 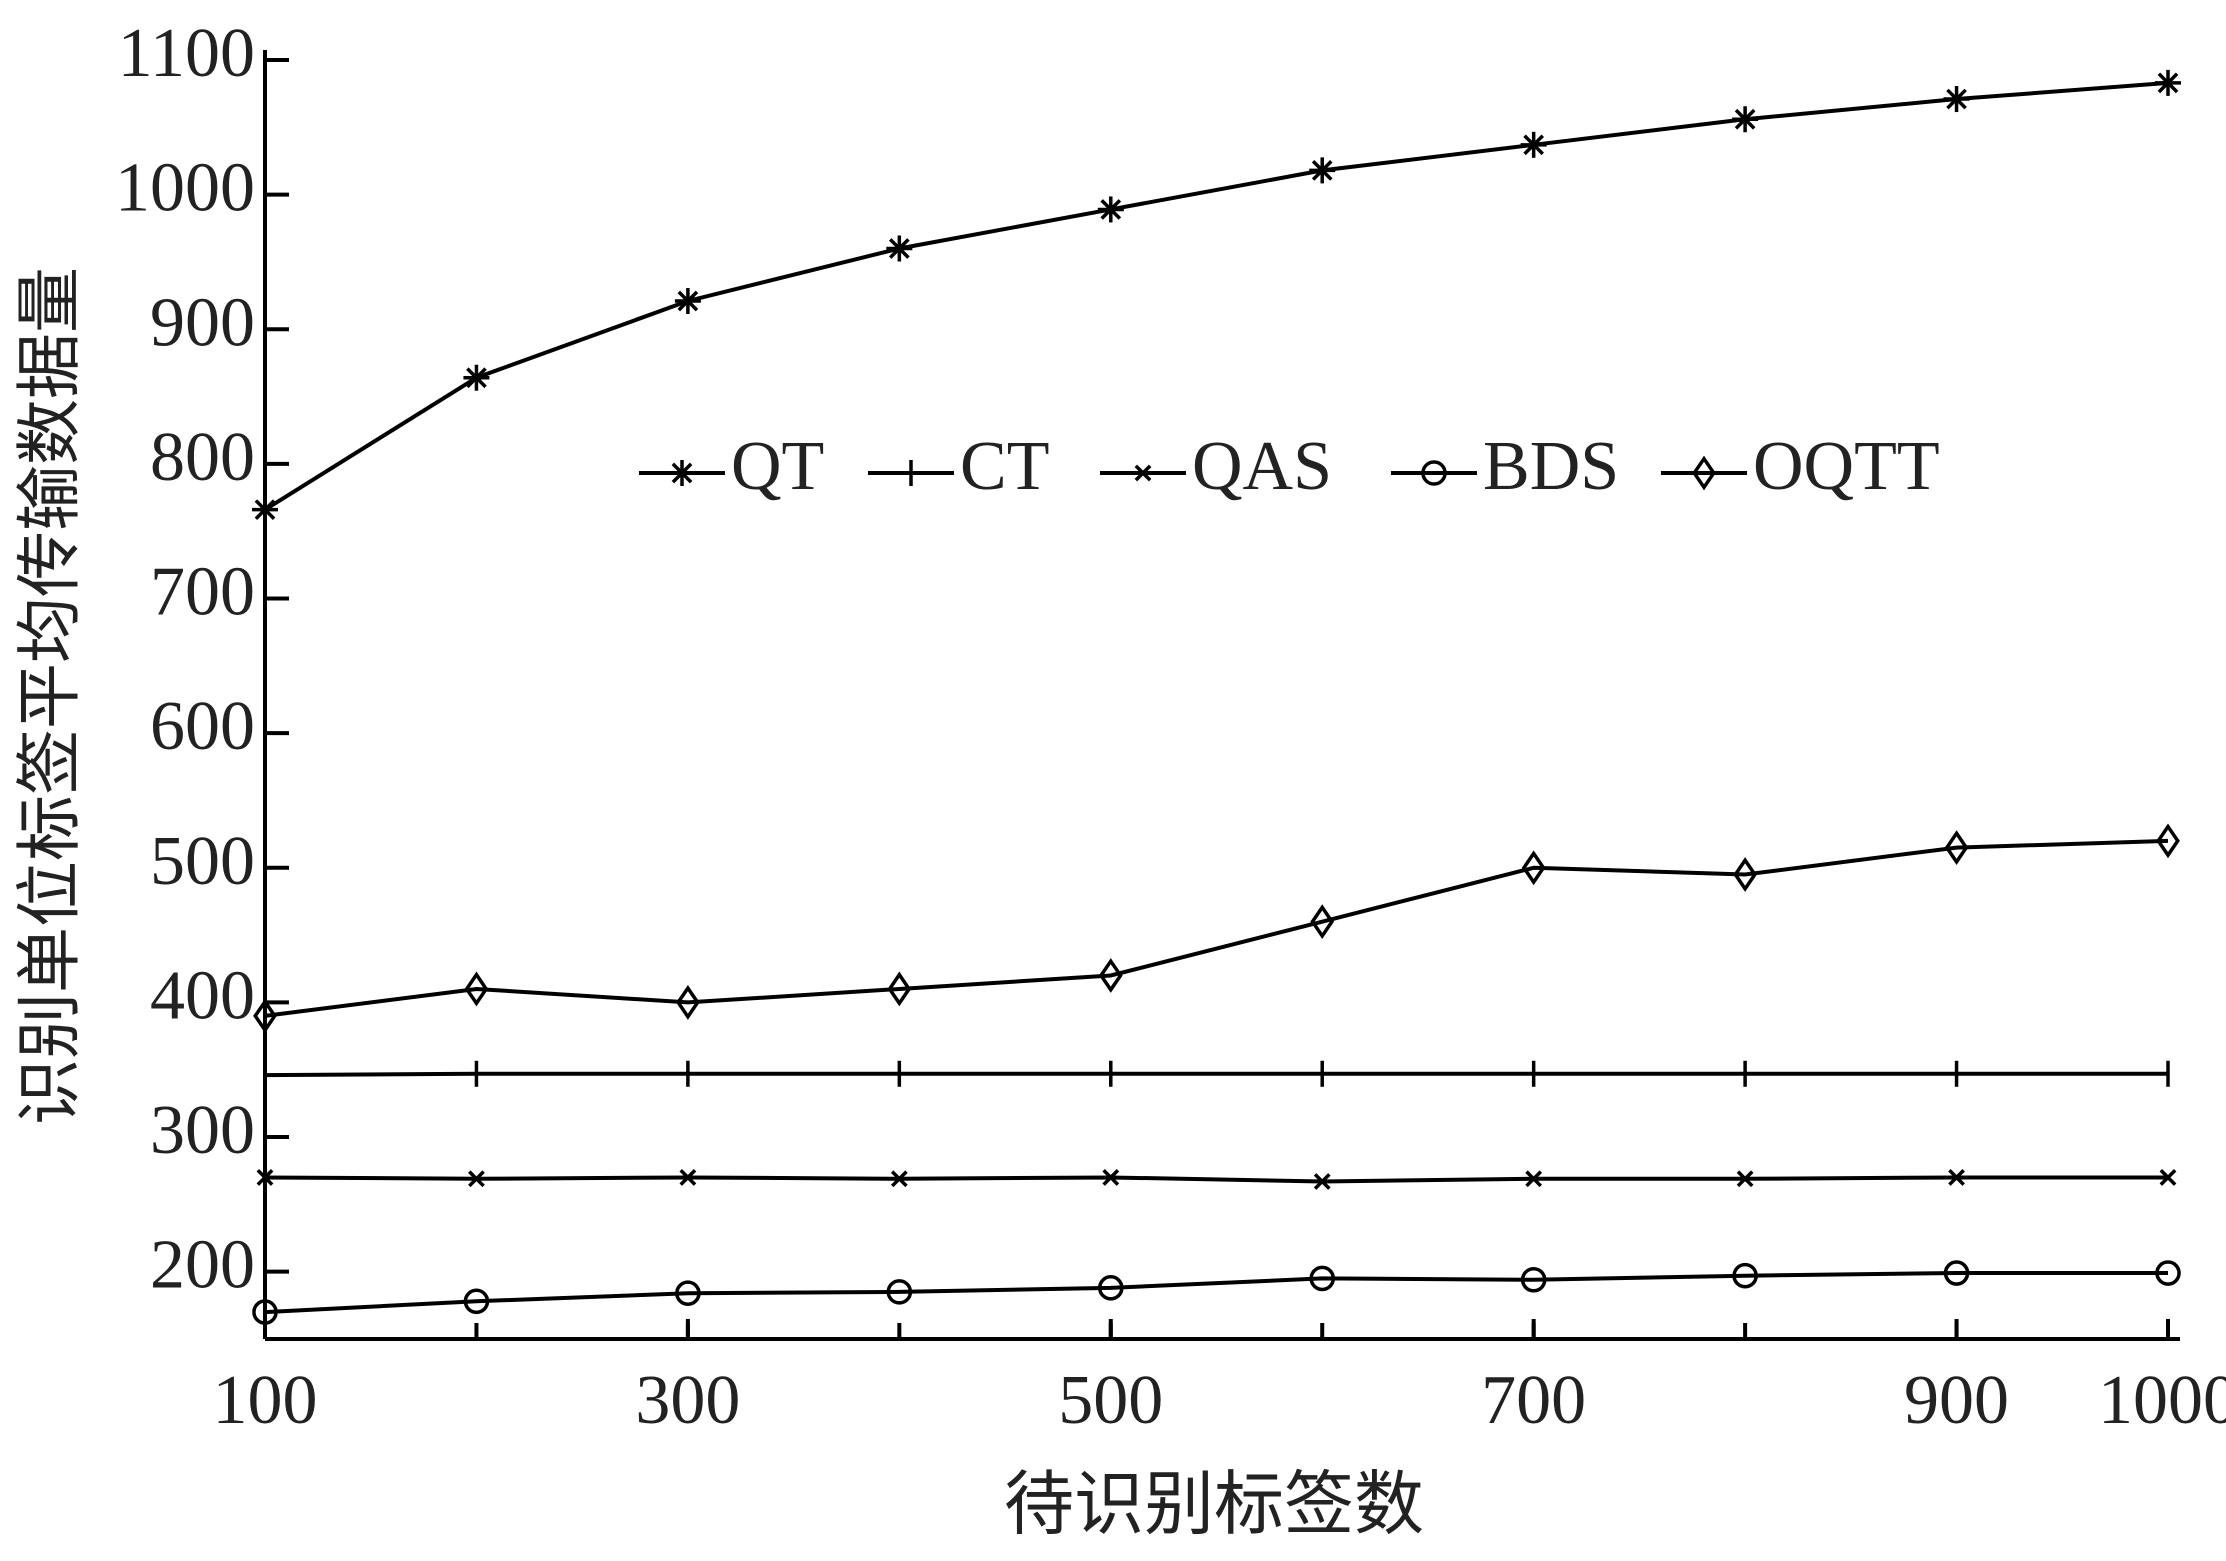 I want to click on y-tick-label: 1000, so click(x=185, y=188).